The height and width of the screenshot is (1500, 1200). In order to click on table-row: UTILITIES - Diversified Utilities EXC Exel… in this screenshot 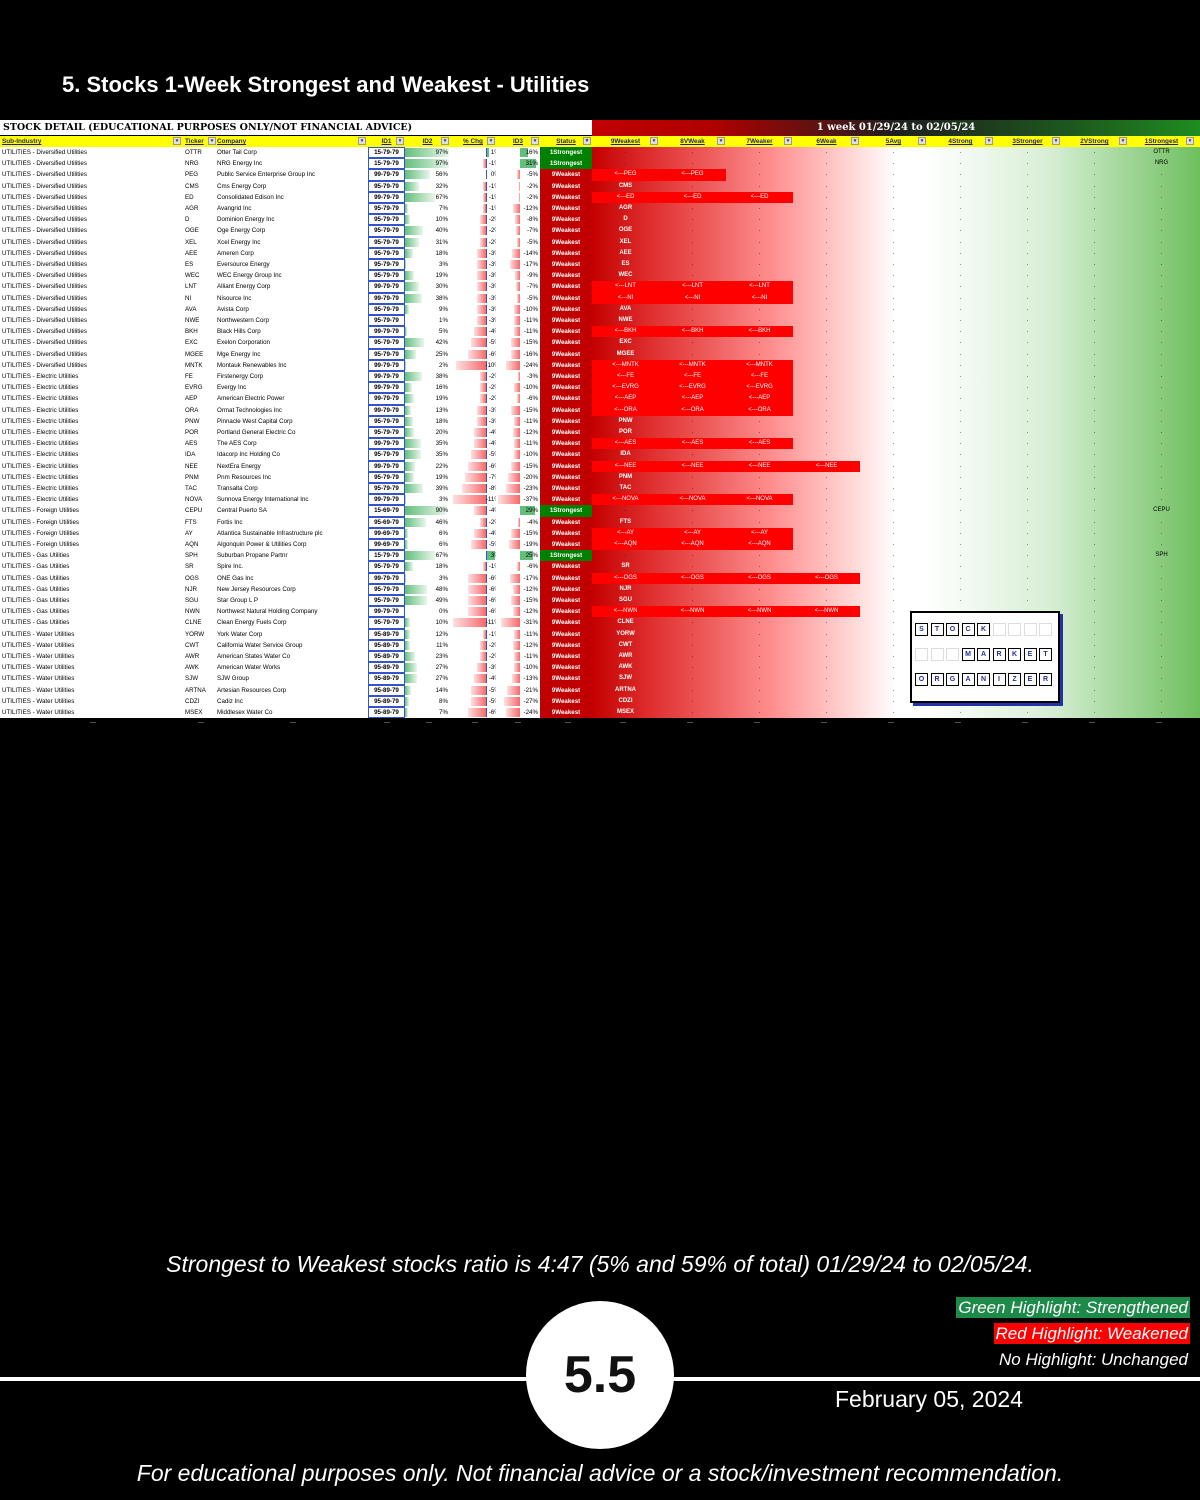, I will do `click(600, 343)`.